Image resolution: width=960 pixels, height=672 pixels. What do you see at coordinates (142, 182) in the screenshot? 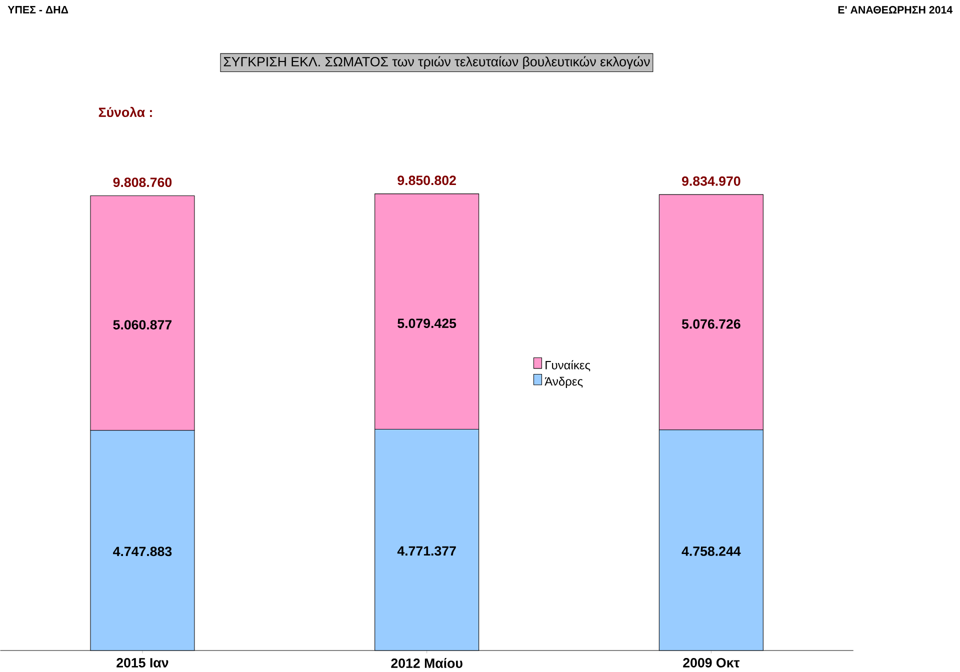
I see `total-label: 9.808.760` at bounding box center [142, 182].